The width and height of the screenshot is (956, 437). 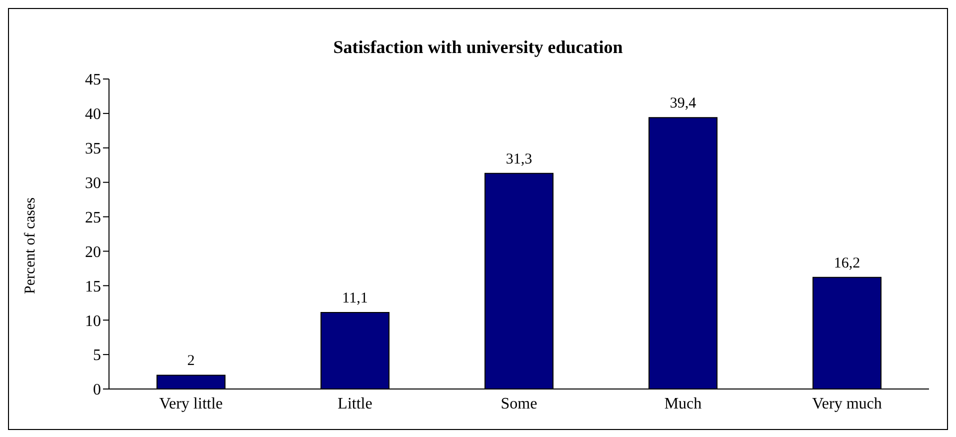 What do you see at coordinates (93, 80) in the screenshot?
I see `y-tick-label: 45` at bounding box center [93, 80].